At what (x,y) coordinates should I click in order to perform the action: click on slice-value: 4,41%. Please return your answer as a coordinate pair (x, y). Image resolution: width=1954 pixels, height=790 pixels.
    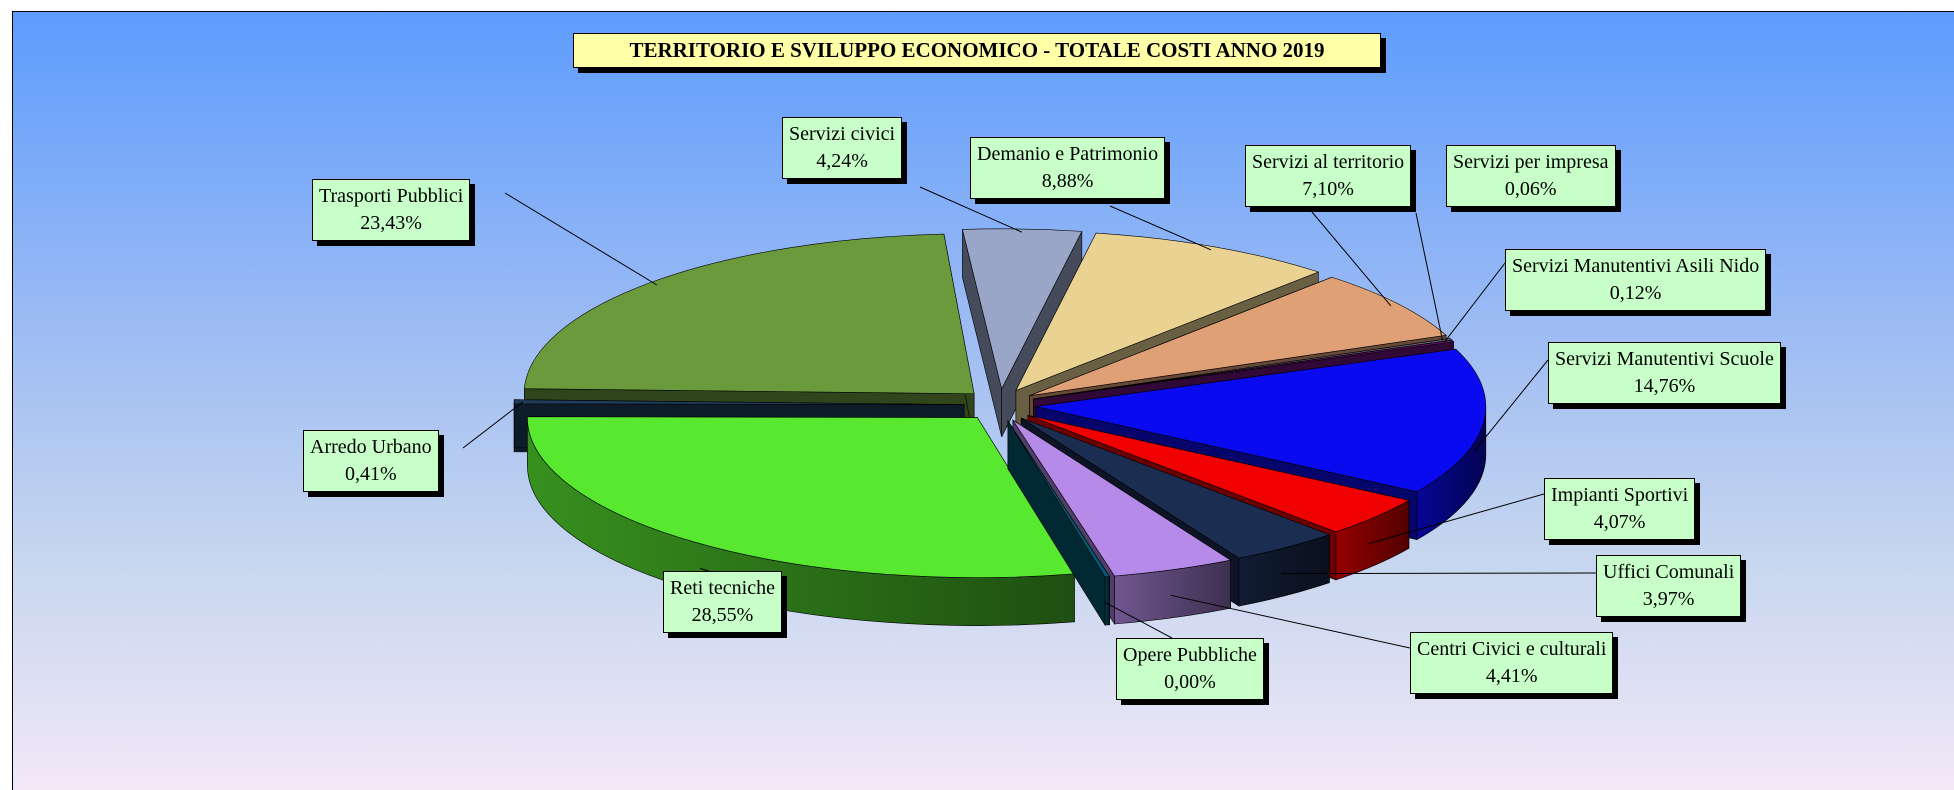
    Looking at the image, I should click on (1511, 676).